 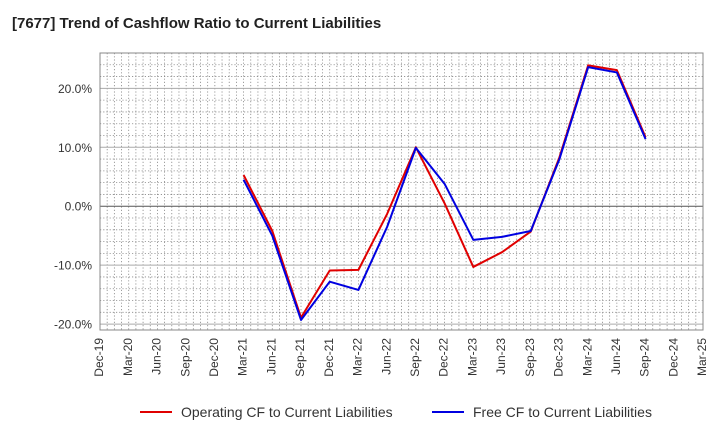 What do you see at coordinates (587, 357) in the screenshot?
I see `x-tick-label: Mar-24` at bounding box center [587, 357].